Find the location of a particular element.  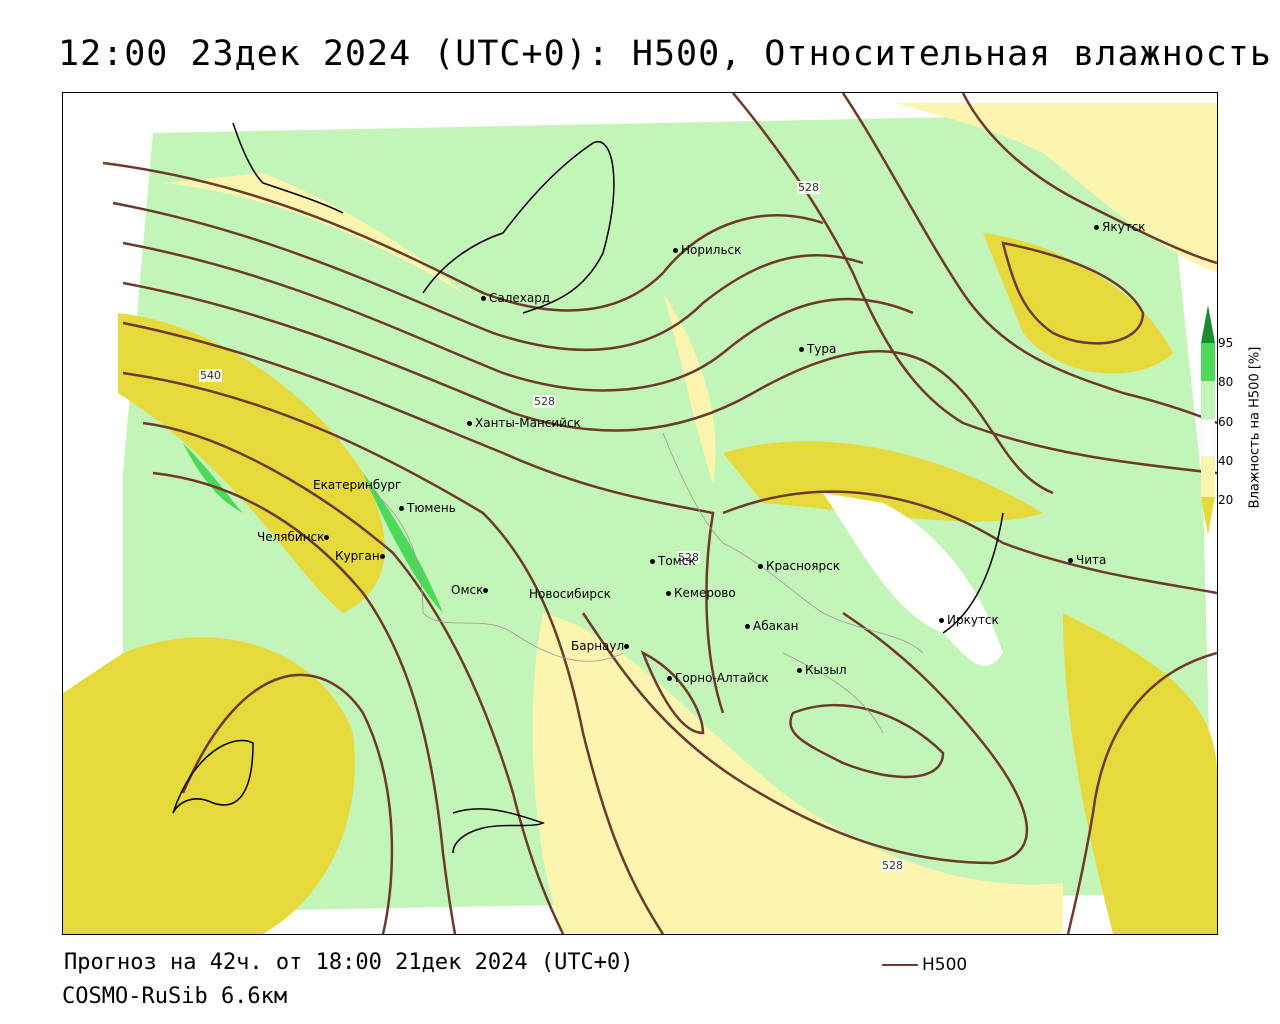

city-kurgan: Курган is located at coordinates (361, 556).